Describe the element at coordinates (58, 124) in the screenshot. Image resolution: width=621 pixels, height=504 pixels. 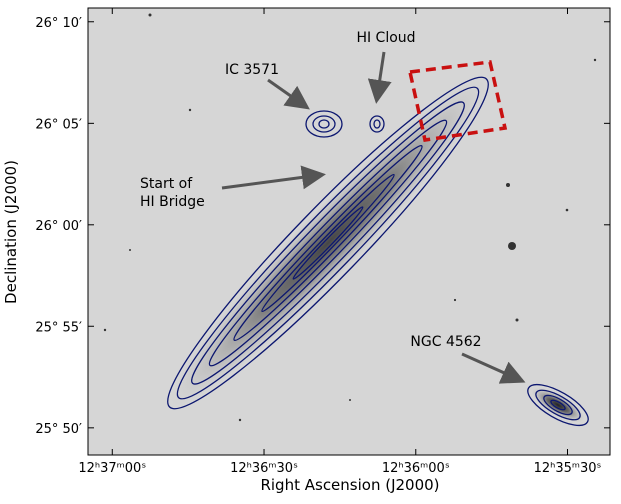
I see `y-tick-label: 26° 05′` at that location.